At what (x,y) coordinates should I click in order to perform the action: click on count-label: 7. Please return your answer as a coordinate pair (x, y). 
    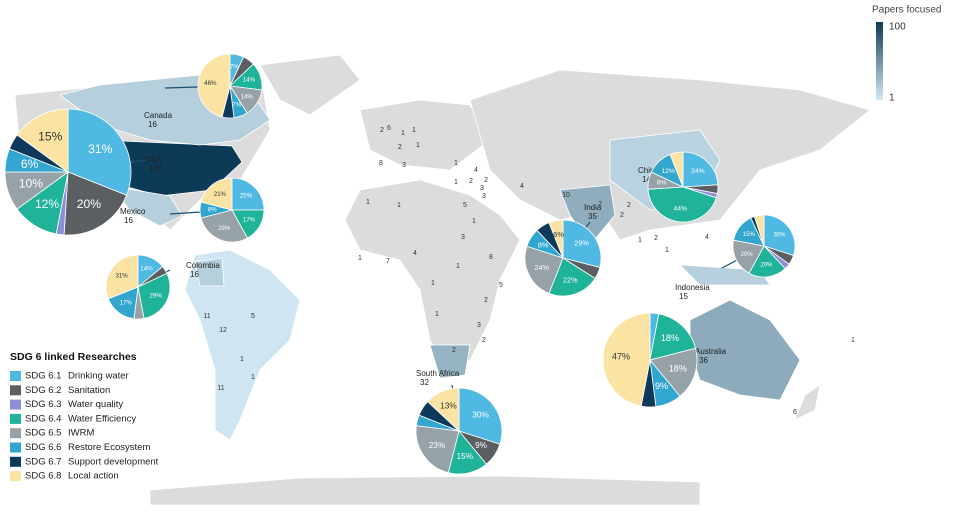
    Looking at the image, I should click on (388, 261).